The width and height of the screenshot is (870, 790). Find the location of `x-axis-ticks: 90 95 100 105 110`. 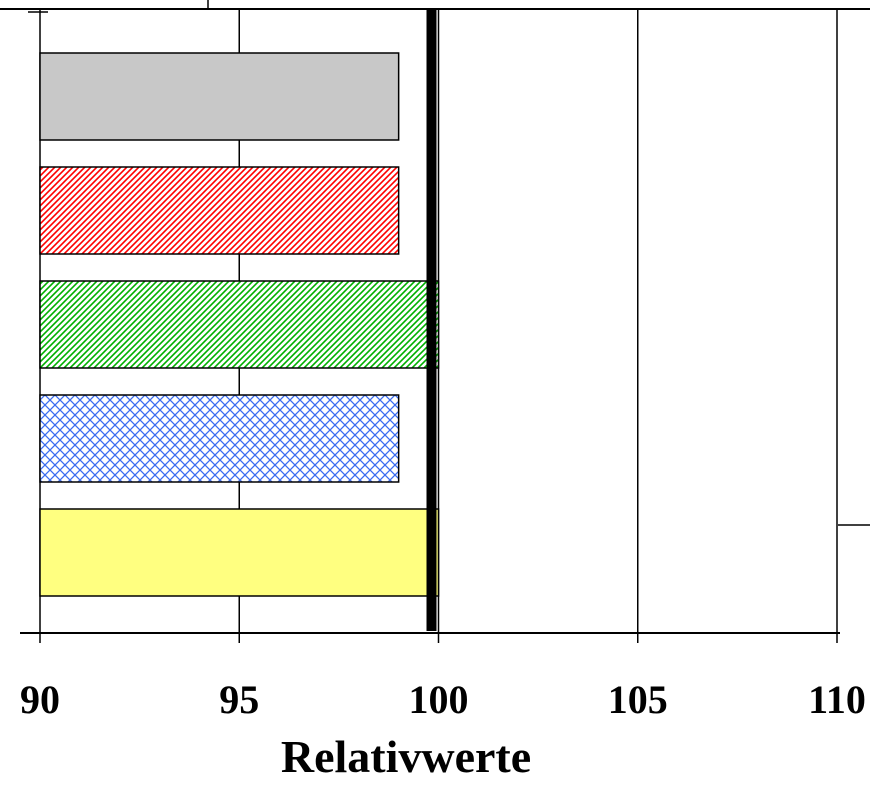

x-axis-ticks: 90 95 100 105 110 is located at coordinates (443, 677).